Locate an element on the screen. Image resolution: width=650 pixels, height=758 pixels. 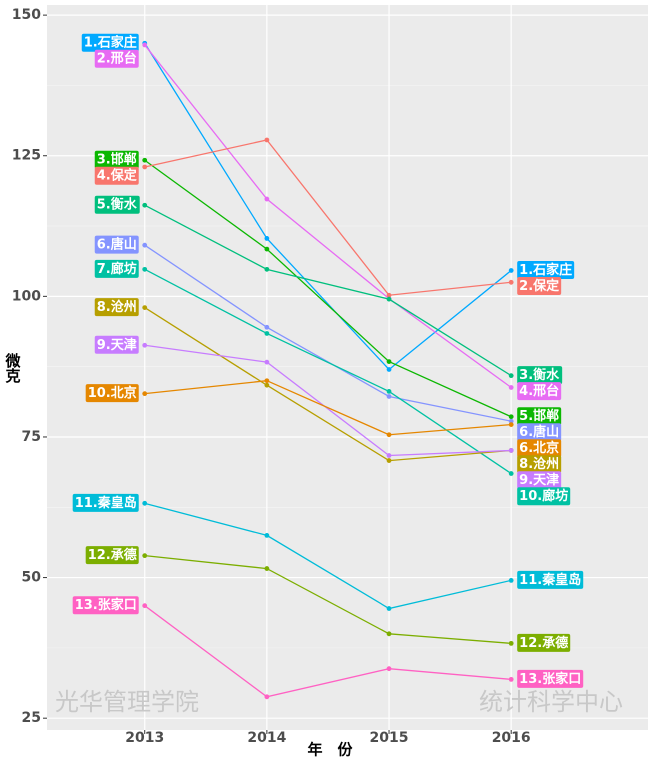
label-text: 4.保定 is located at coordinates (117, 176).